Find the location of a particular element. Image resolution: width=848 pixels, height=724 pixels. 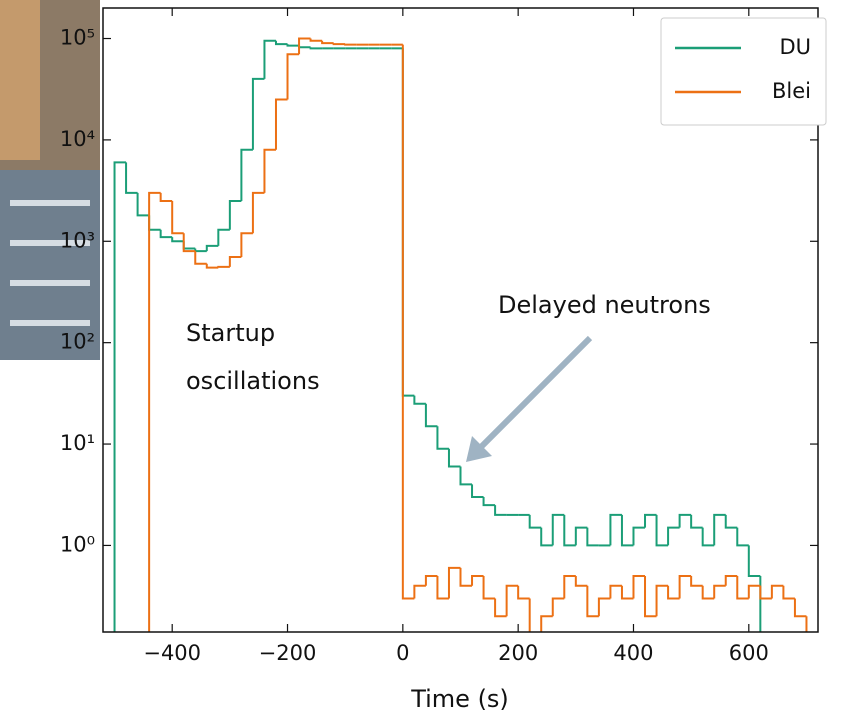

y-tick-label: 10² is located at coordinates (77, 342).